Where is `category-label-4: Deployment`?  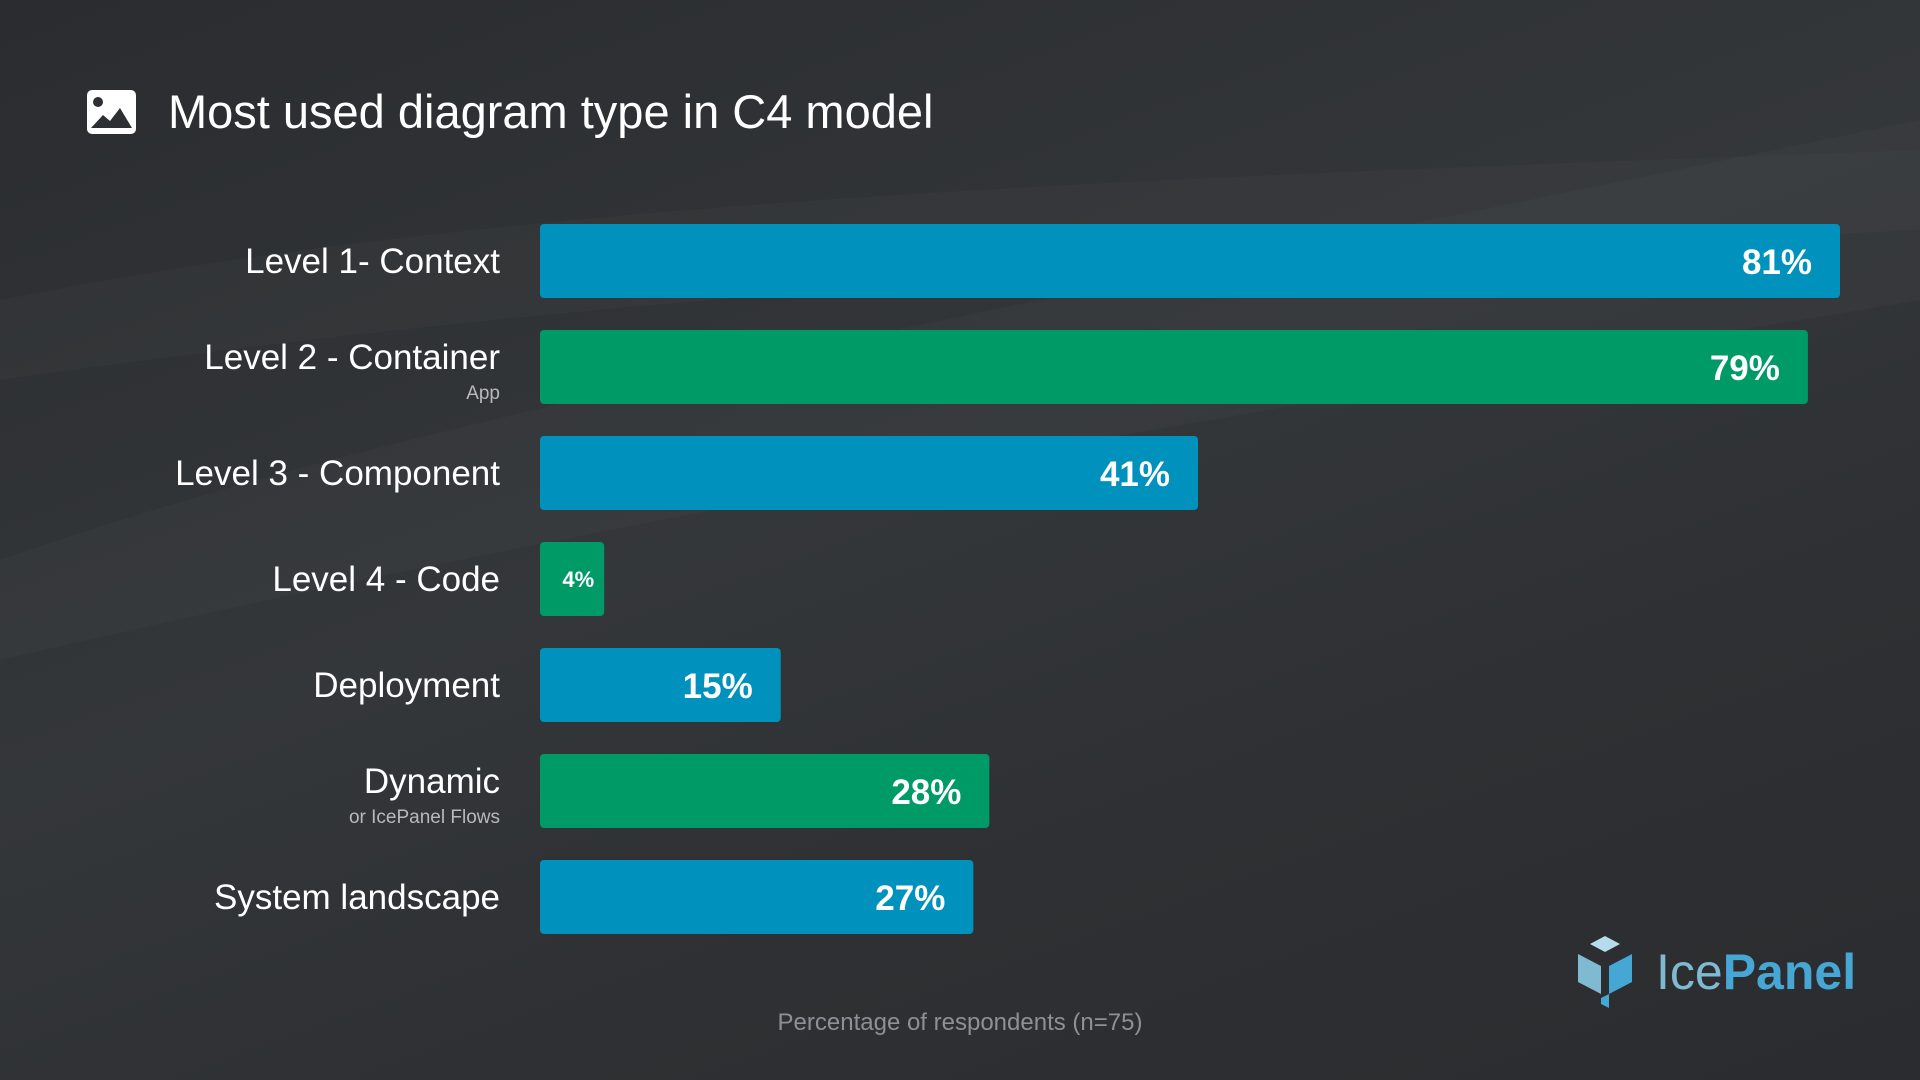 category-label-4: Deployment is located at coordinates (406, 685).